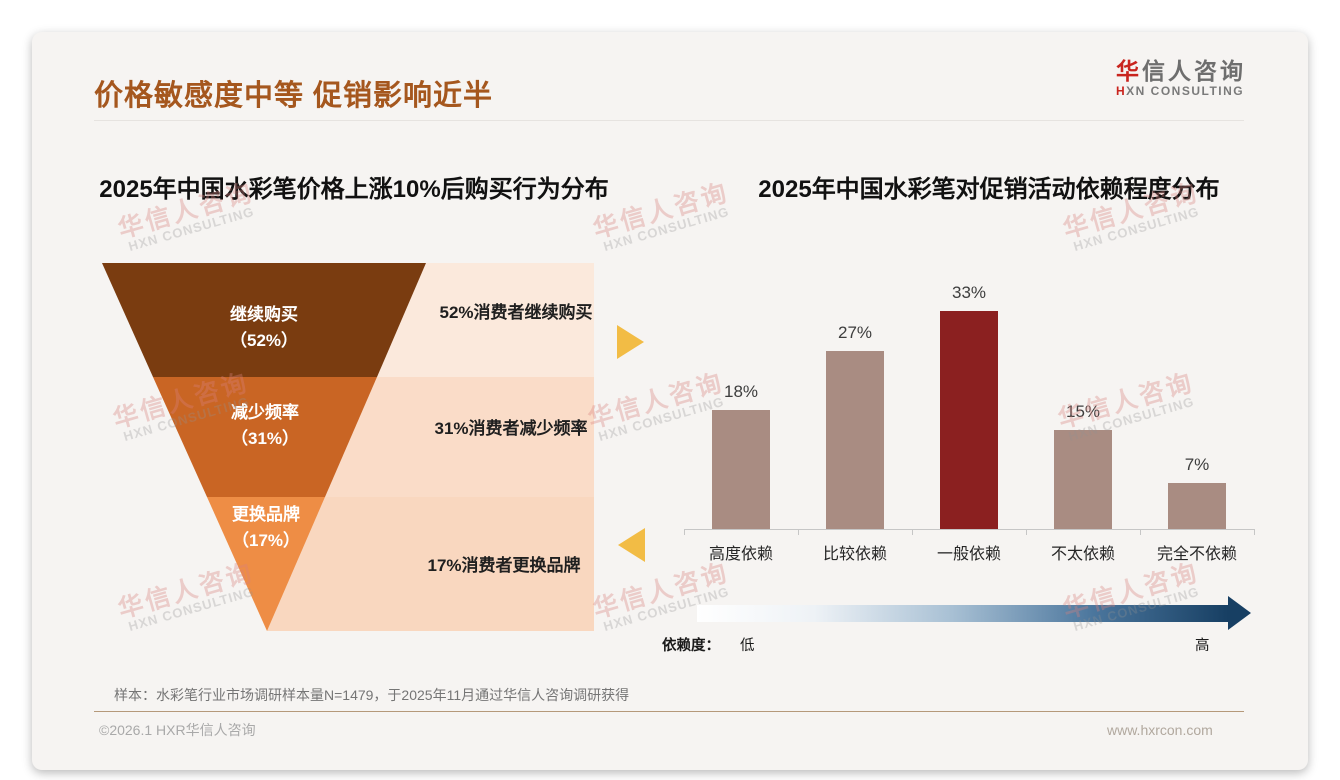  I want to click on dependency-scale-high: 高, so click(1202, 646).